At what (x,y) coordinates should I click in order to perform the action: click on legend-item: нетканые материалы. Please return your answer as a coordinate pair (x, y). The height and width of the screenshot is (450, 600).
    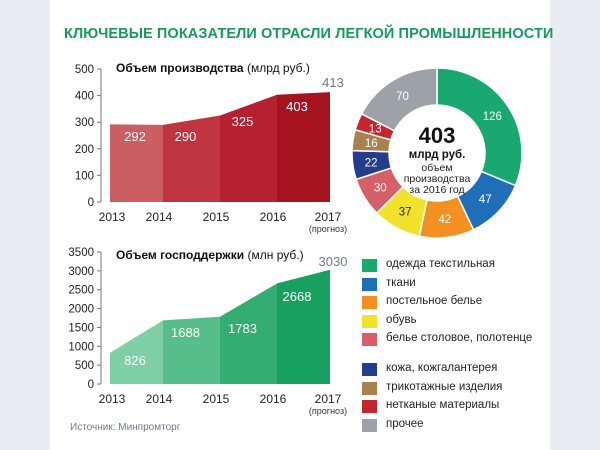
    Looking at the image, I should click on (449, 406).